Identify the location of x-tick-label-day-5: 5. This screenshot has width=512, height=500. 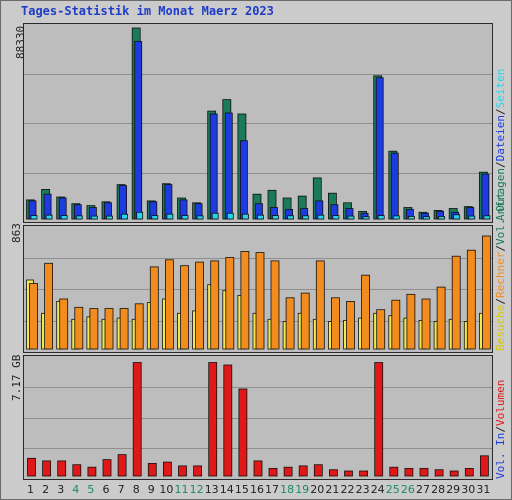
(91, 489).